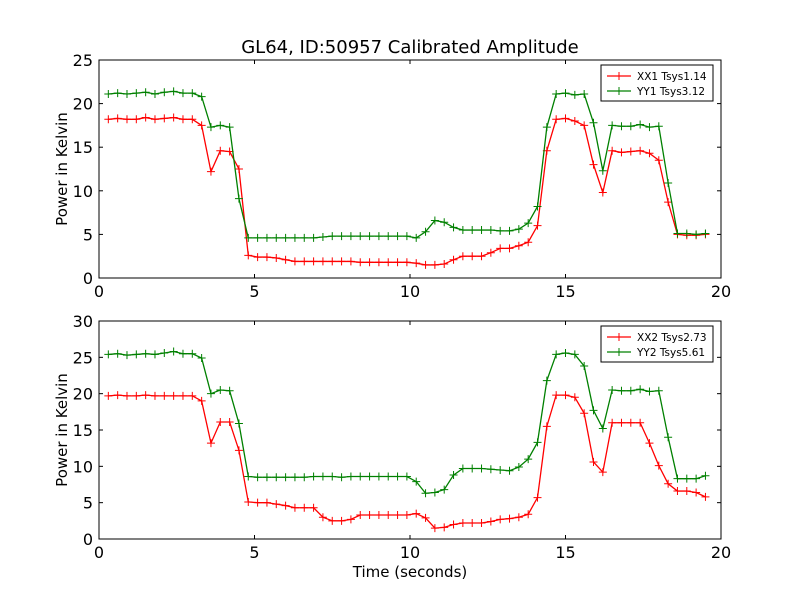 The image size is (800, 604). Describe the element at coordinates (62, 430) in the screenshot. I see `y-axis-label: Power in Kelvin` at that location.